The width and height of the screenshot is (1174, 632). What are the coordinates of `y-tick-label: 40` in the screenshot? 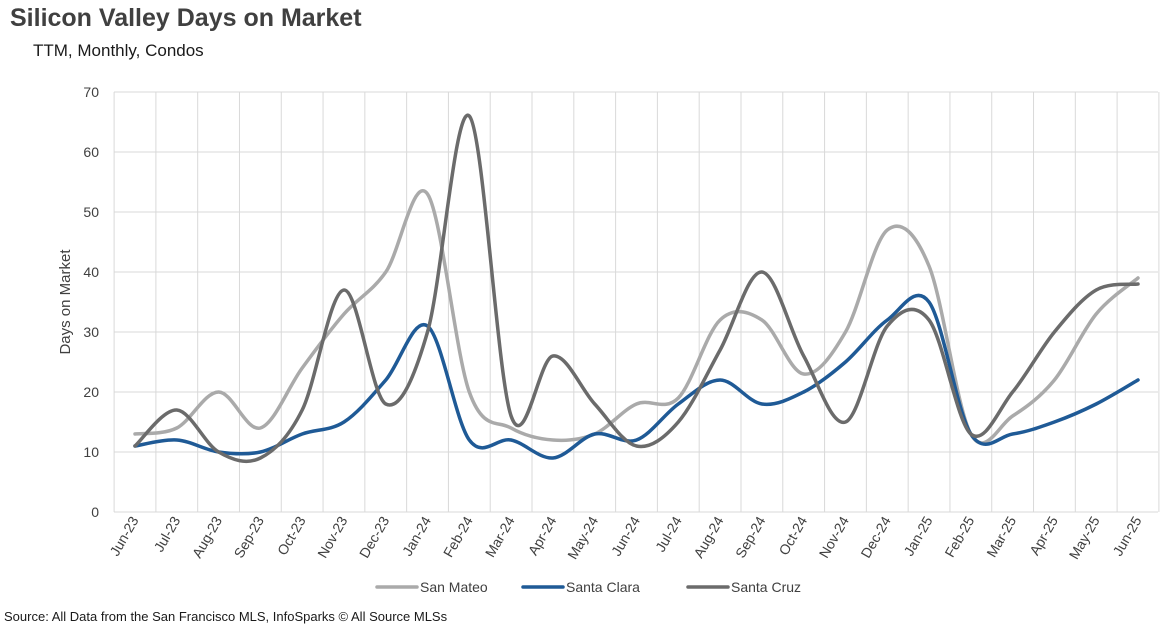 It's located at (91, 272).